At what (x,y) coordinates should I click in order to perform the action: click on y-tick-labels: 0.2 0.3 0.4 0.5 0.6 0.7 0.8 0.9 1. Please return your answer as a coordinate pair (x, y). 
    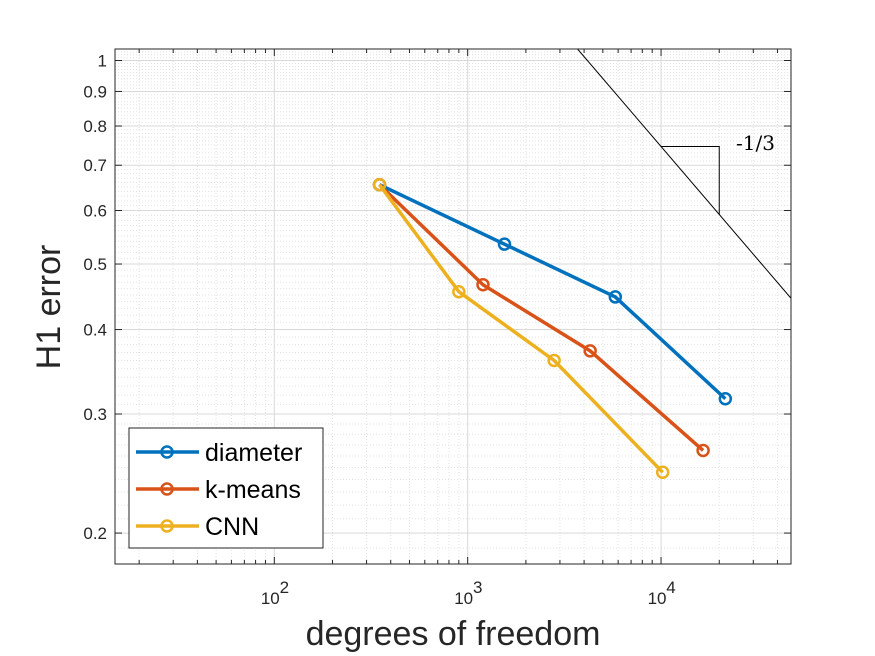
    Looking at the image, I should click on (95, 298).